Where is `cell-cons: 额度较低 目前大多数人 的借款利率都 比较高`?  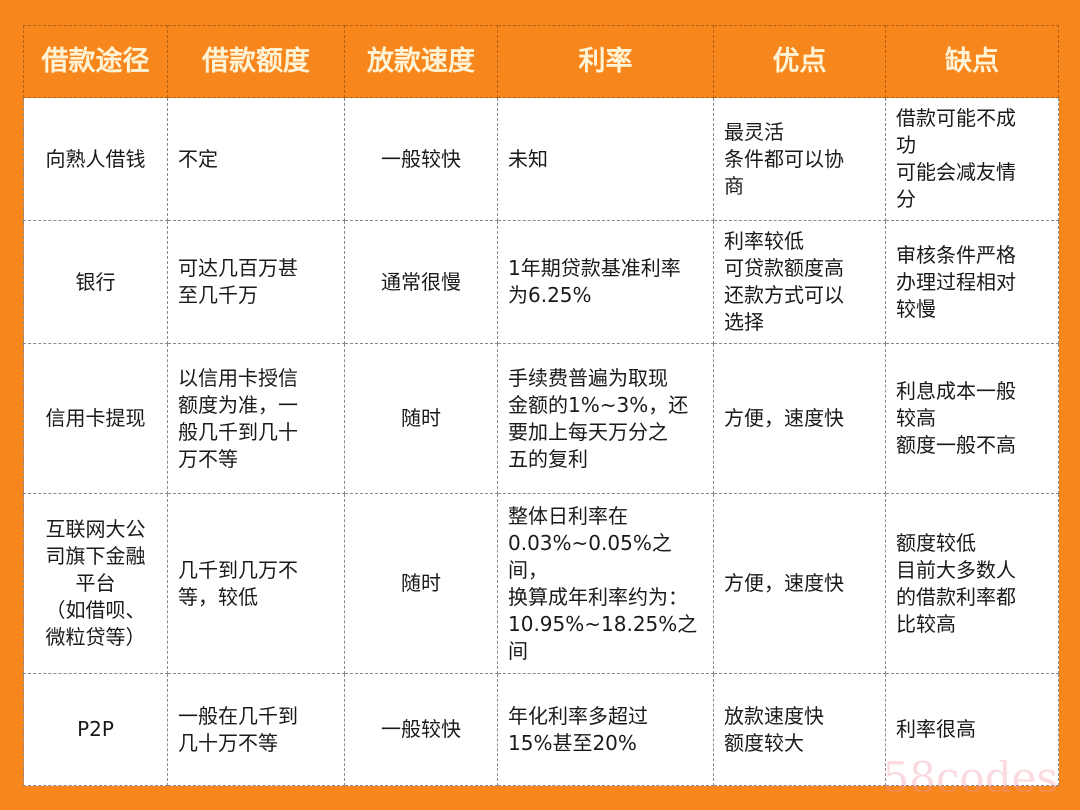
cell-cons: 额度较低 目前大多数人 的借款利率都 比较高 is located at coordinates (972, 583).